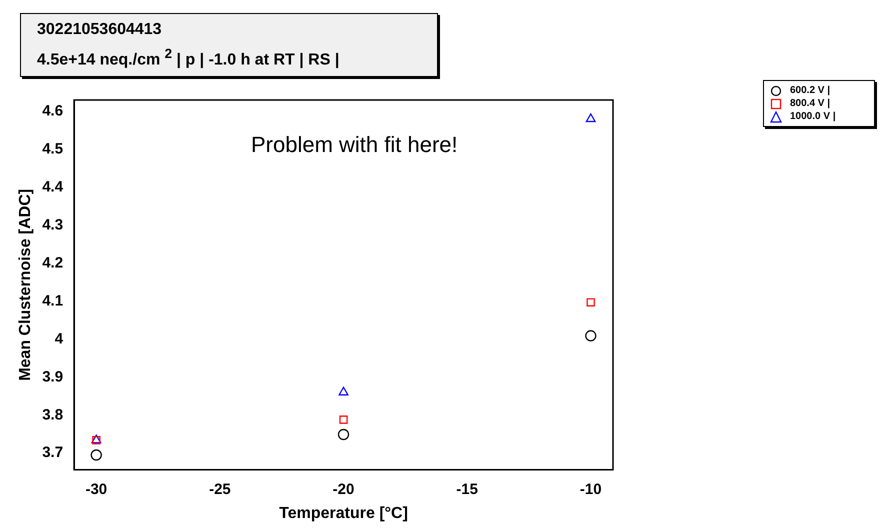 This screenshot has height=529, width=881. Describe the element at coordinates (810, 90) in the screenshot. I see `legend-label: 600.2 V |` at that location.